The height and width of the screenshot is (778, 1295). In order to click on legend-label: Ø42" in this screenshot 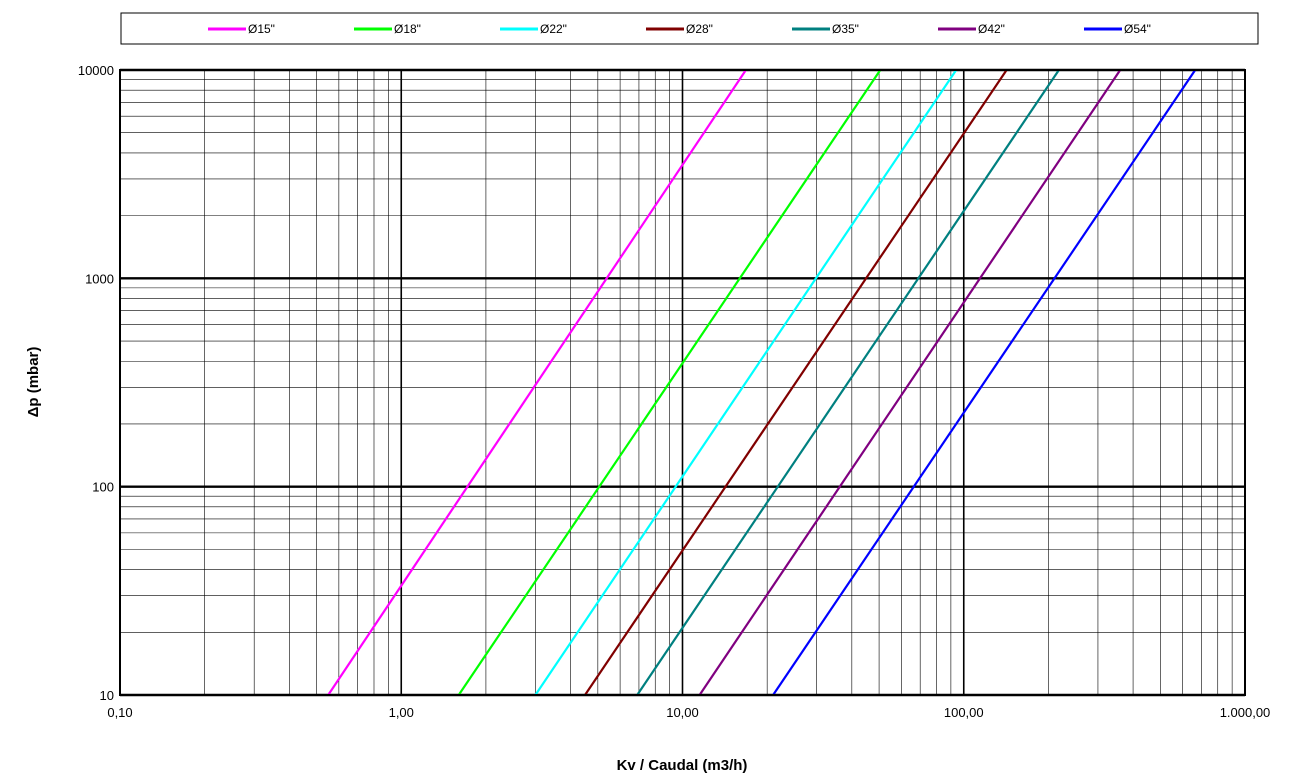, I will do `click(991, 29)`.